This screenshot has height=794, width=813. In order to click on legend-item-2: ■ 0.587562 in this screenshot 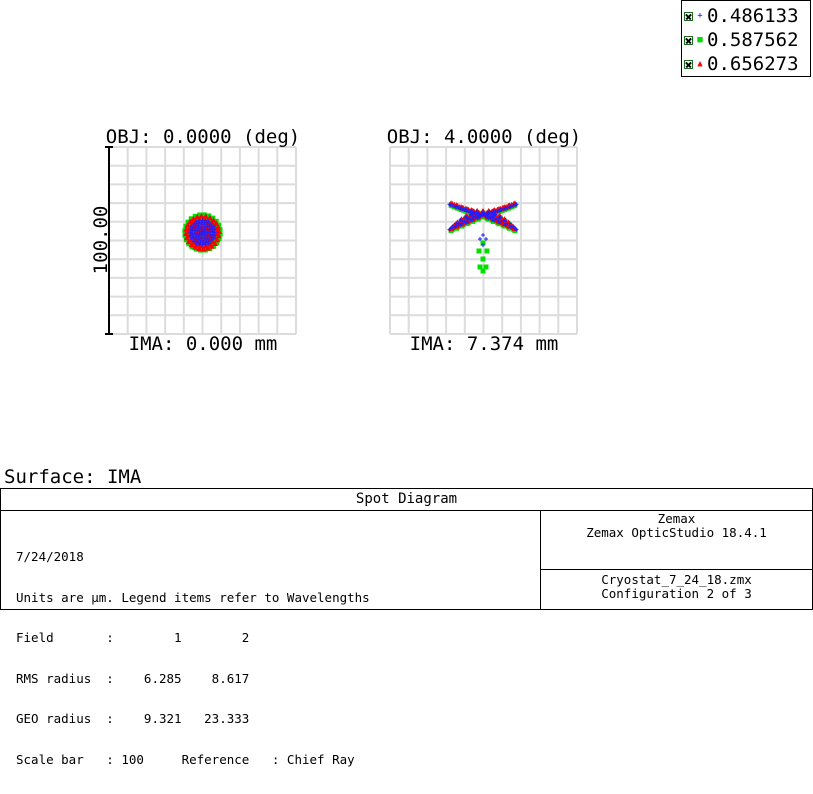, I will do `click(741, 40)`.